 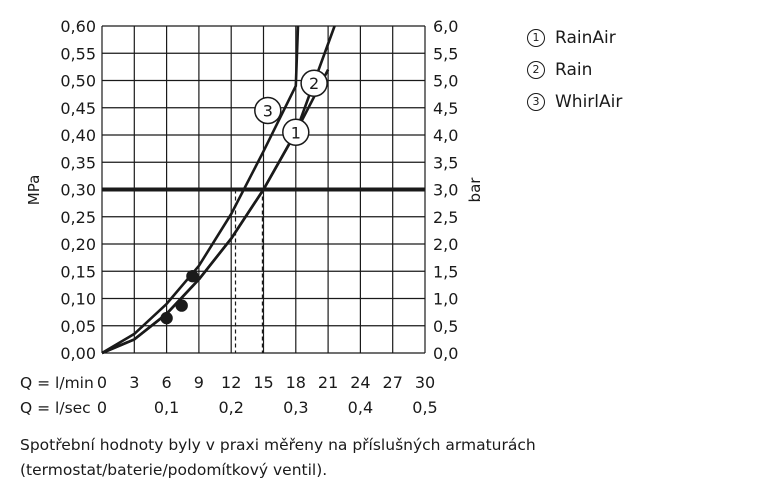 I want to click on y-tick-label-right: 6,0, so click(x=445, y=26).